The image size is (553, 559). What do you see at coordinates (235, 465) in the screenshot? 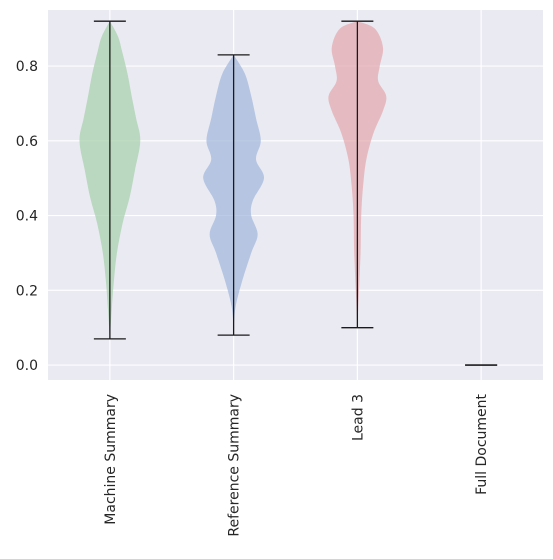
I see `x-tick-label: Reference Summary` at bounding box center [235, 465].